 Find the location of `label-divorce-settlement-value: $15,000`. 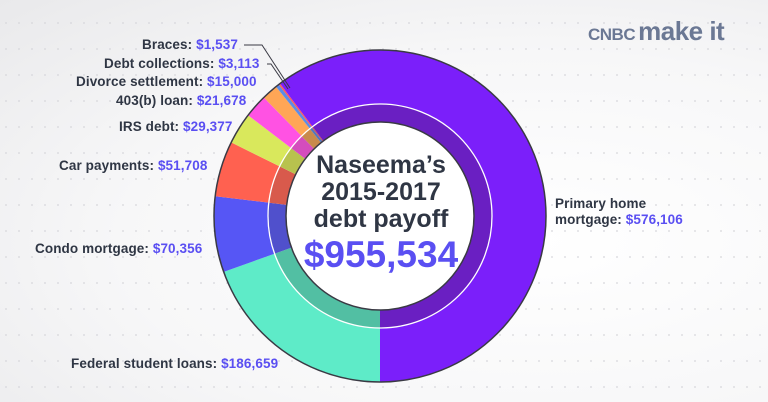

label-divorce-settlement-value: $15,000 is located at coordinates (232, 81).